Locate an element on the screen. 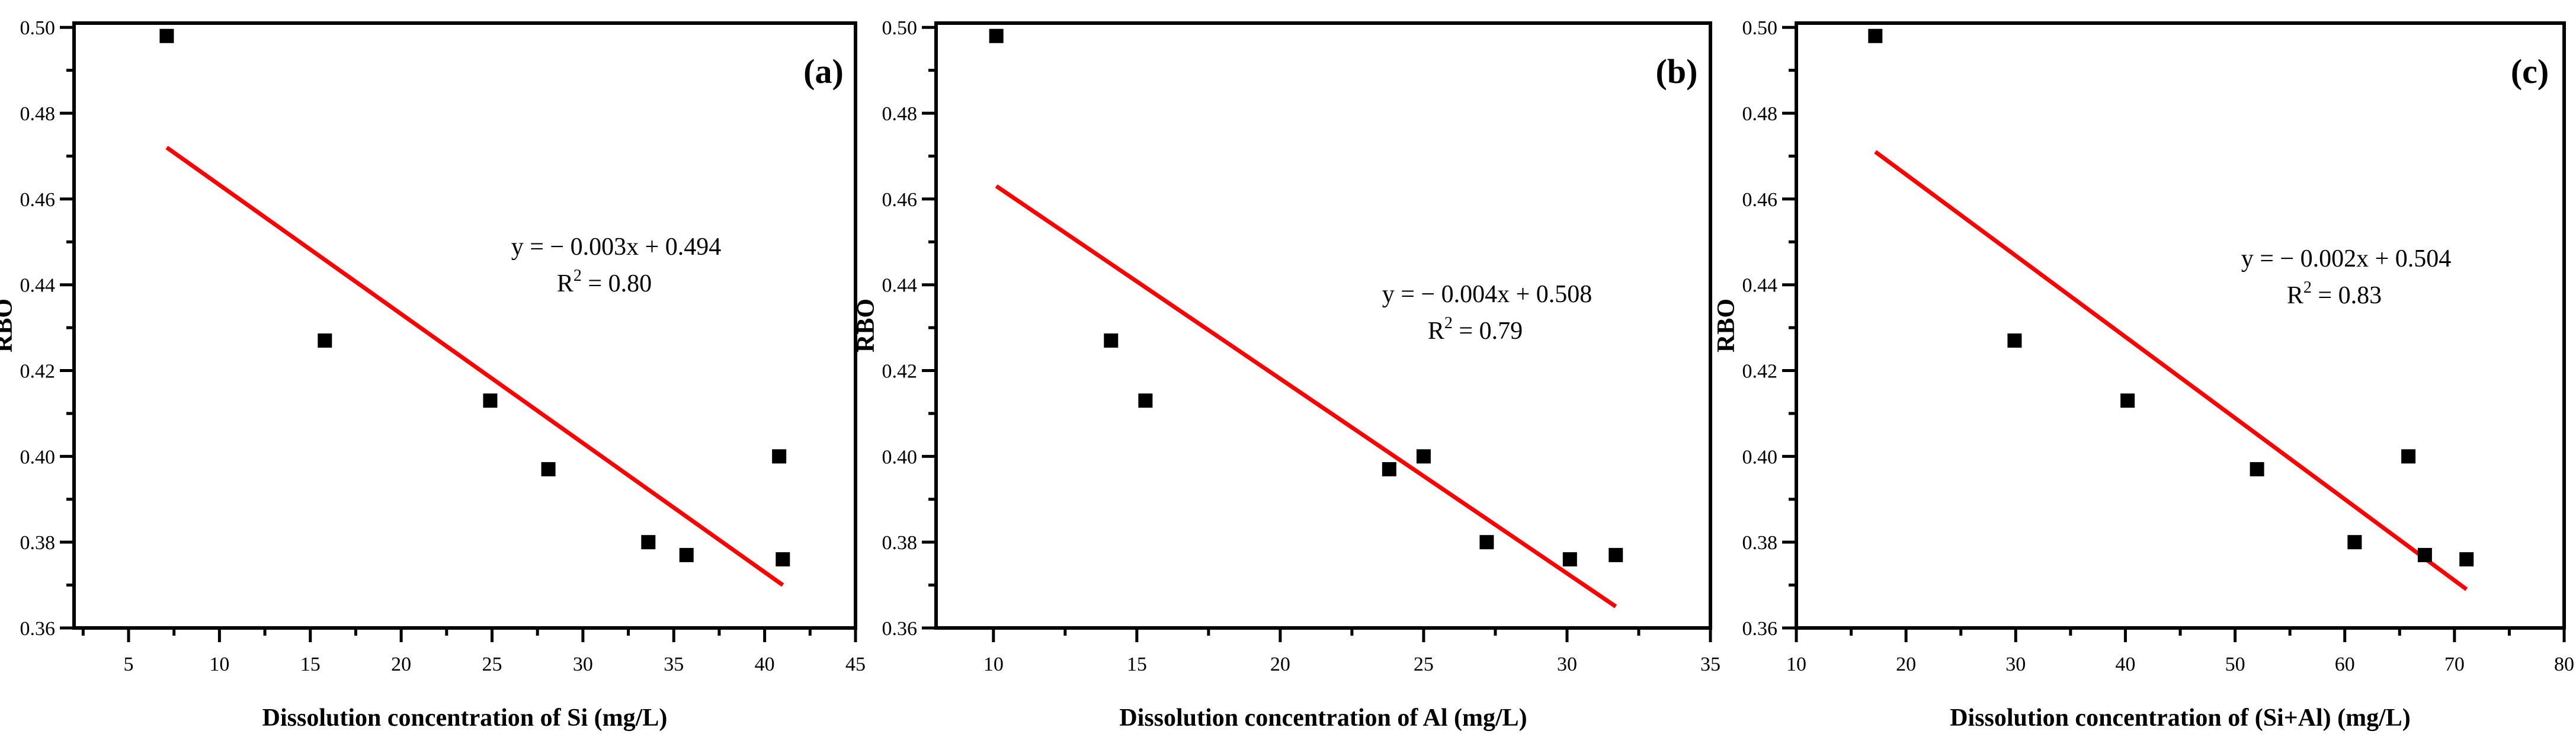 This screenshot has height=734, width=2576. r-squared-value: = 0.79 is located at coordinates (1488, 331).